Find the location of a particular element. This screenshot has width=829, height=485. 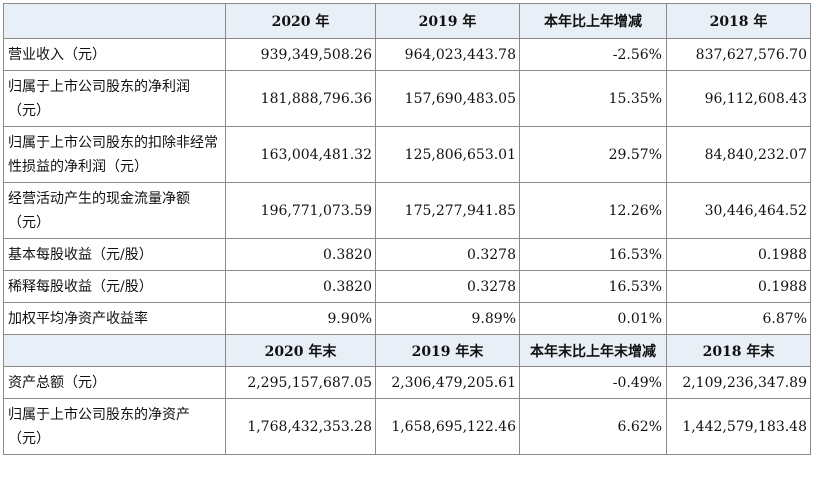

value-2020: 163,004,481.32 is located at coordinates (300, 154).